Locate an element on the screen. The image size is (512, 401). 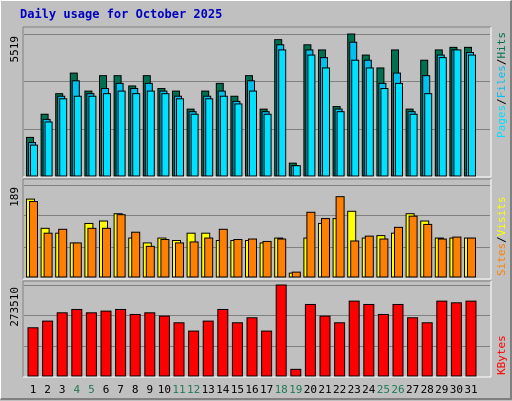
day-label: 19 is located at coordinates (295, 389).